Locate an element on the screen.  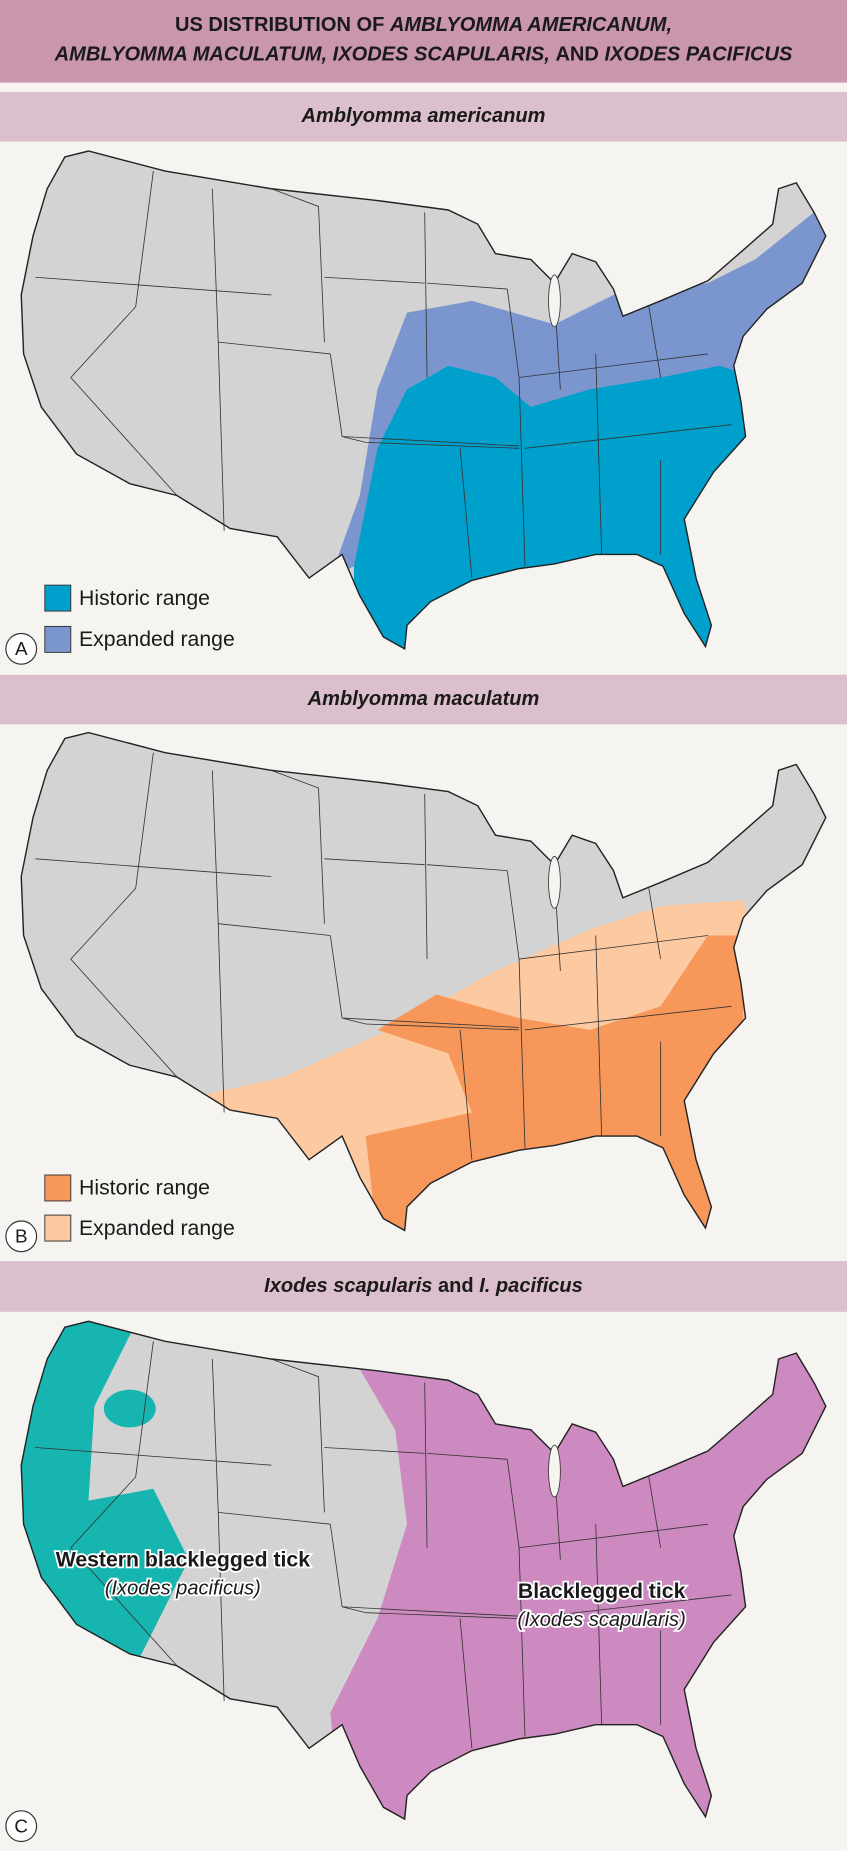
panel-title: Amblyomma americanum is located at coordinates (423, 116).